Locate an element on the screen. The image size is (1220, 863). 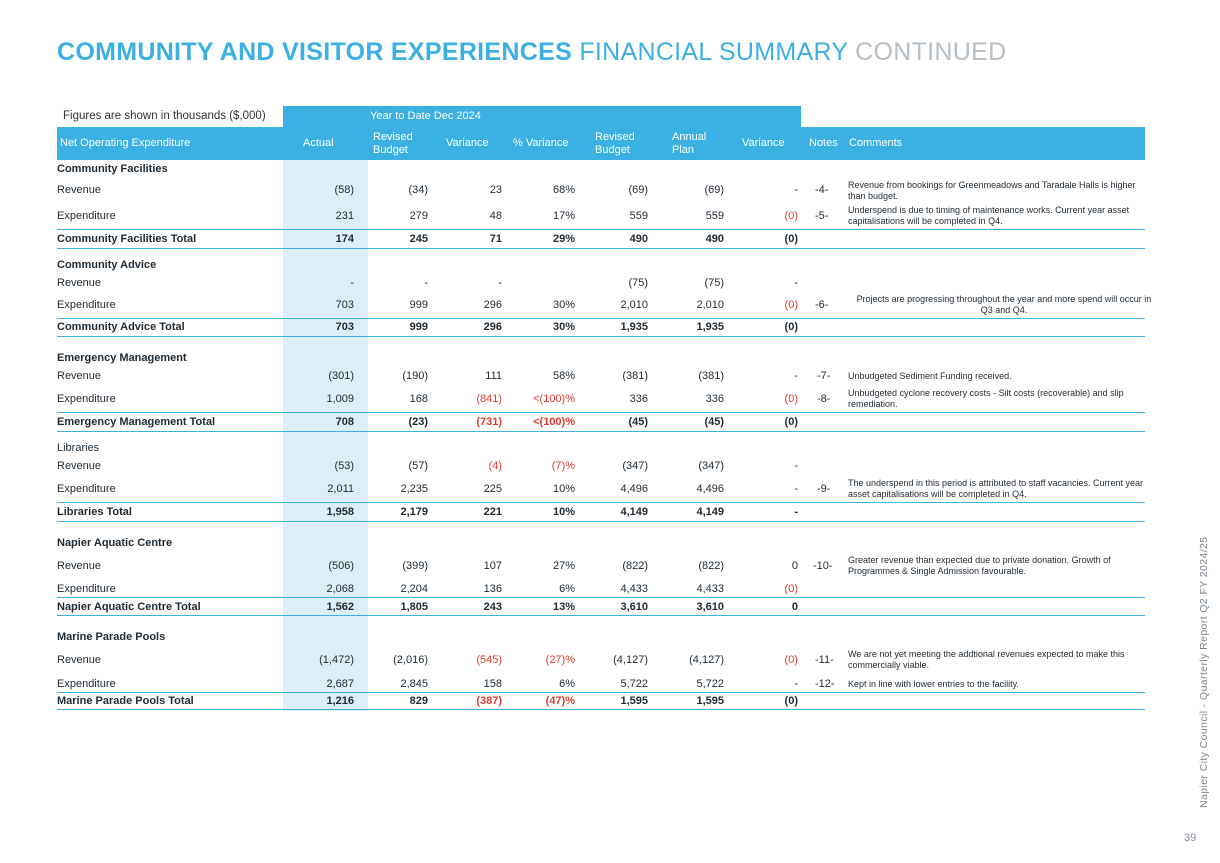
revised-budget-value: 2,204 is located at coordinates (414, 589).